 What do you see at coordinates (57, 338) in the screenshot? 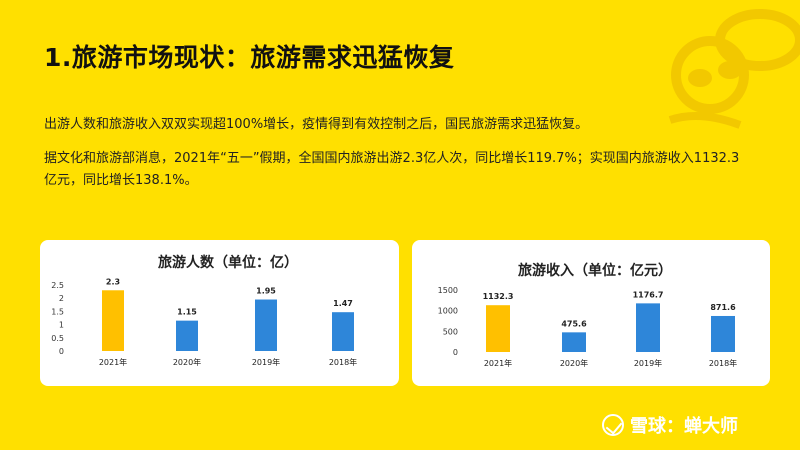
I see `y-tick-label: 0.5` at bounding box center [57, 338].